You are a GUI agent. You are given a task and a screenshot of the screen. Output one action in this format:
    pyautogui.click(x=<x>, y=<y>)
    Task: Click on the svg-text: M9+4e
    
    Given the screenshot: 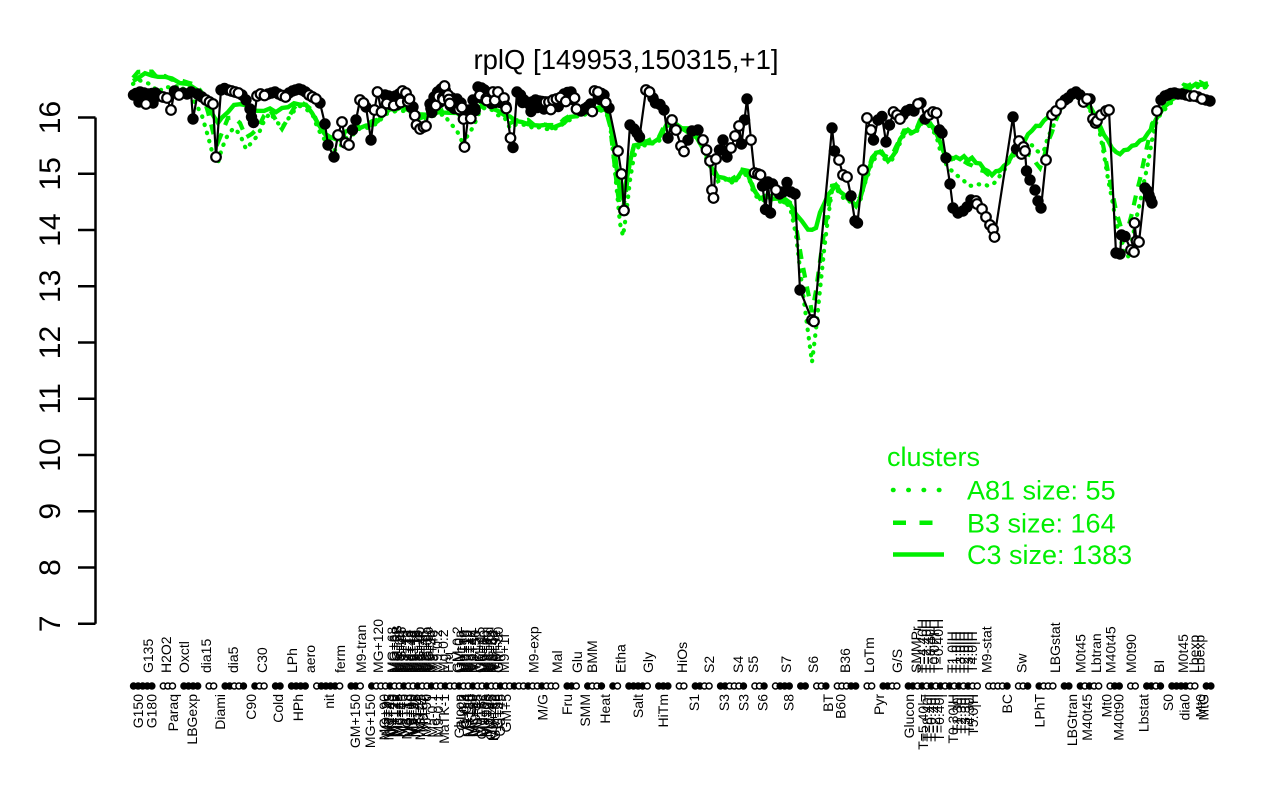 What is the action you would take?
    pyautogui.click(x=493, y=651)
    